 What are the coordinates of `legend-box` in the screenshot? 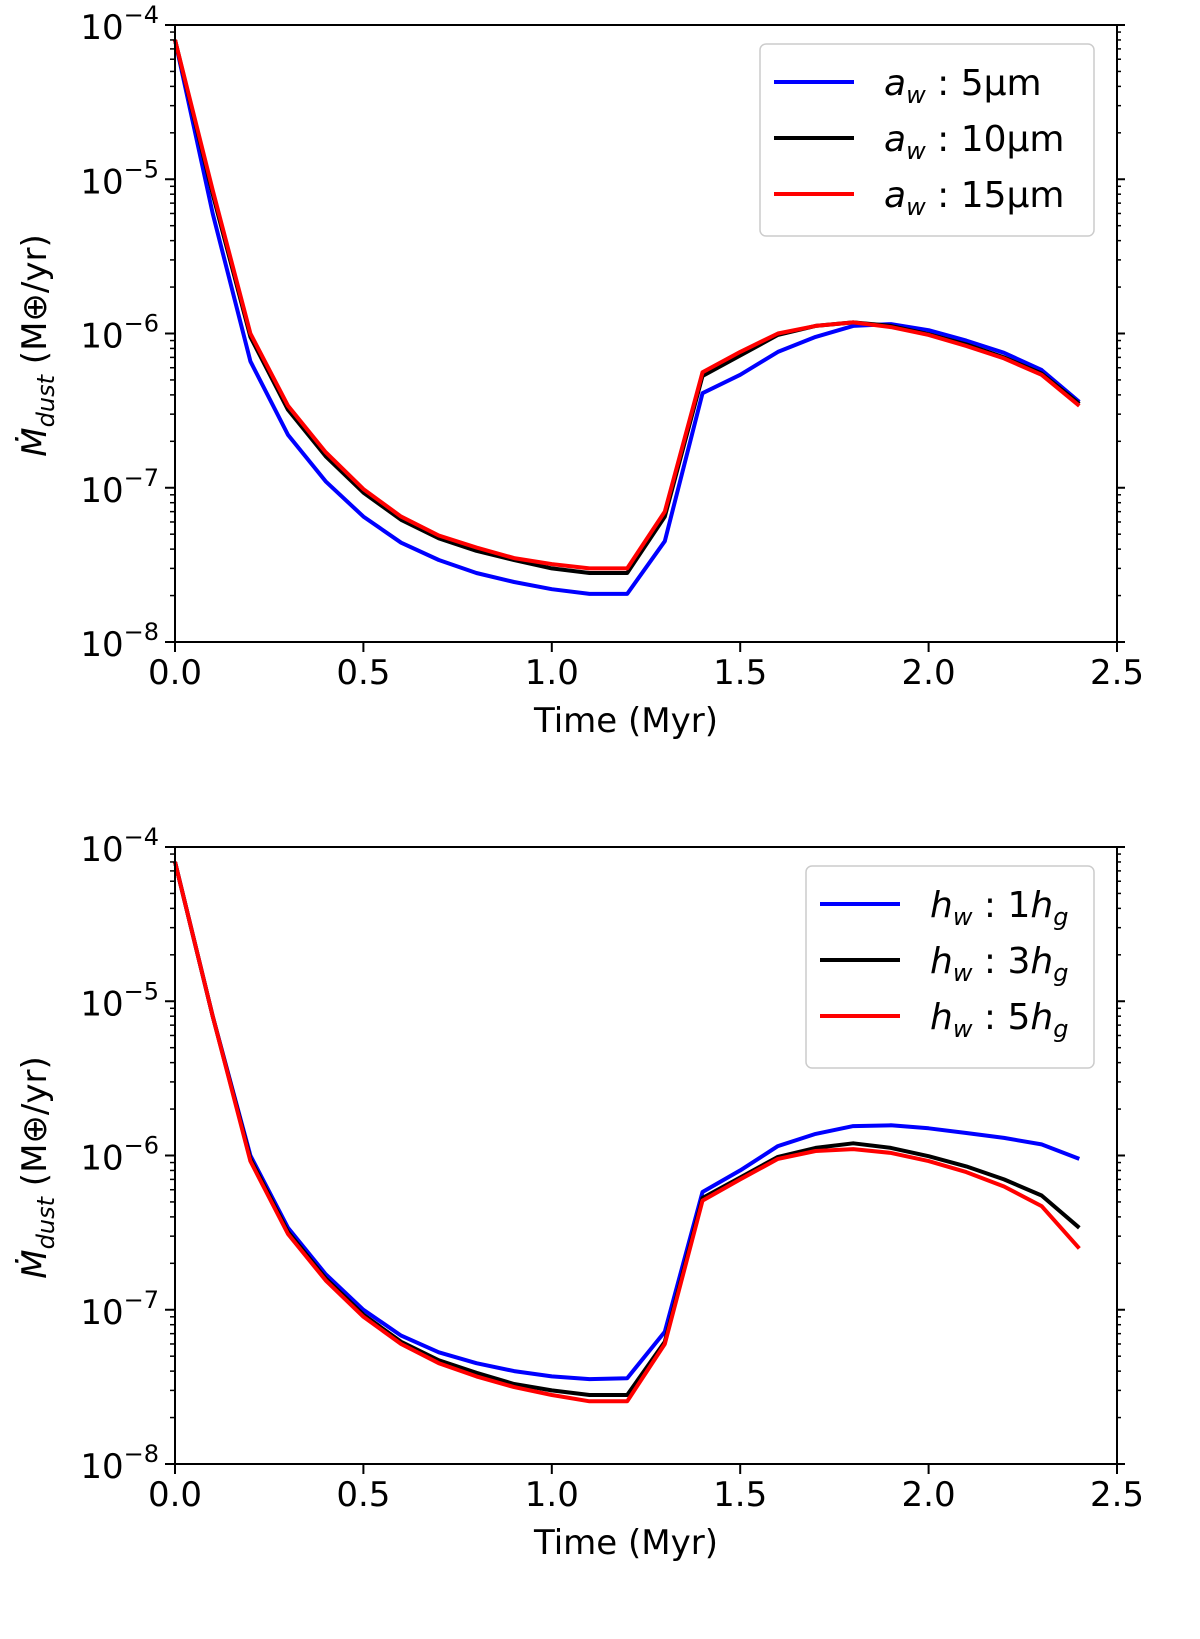 It's located at (927, 140).